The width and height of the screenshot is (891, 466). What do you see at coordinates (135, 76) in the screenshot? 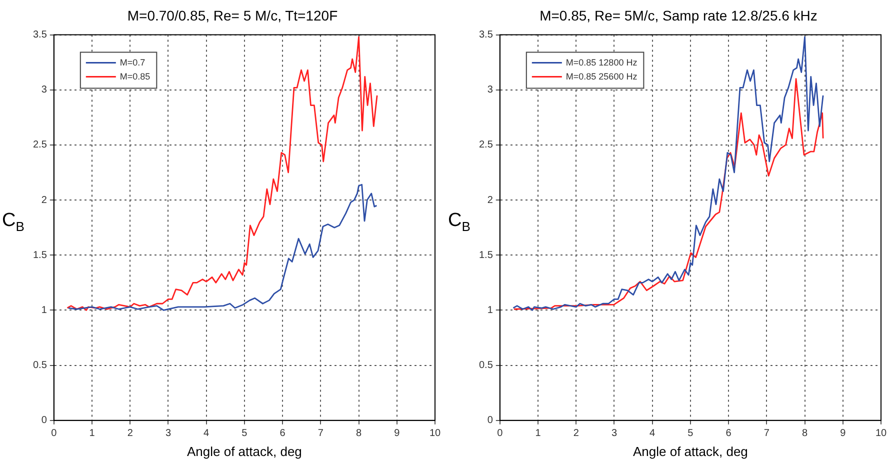
I see `legend-label: M=0.85` at bounding box center [135, 76].